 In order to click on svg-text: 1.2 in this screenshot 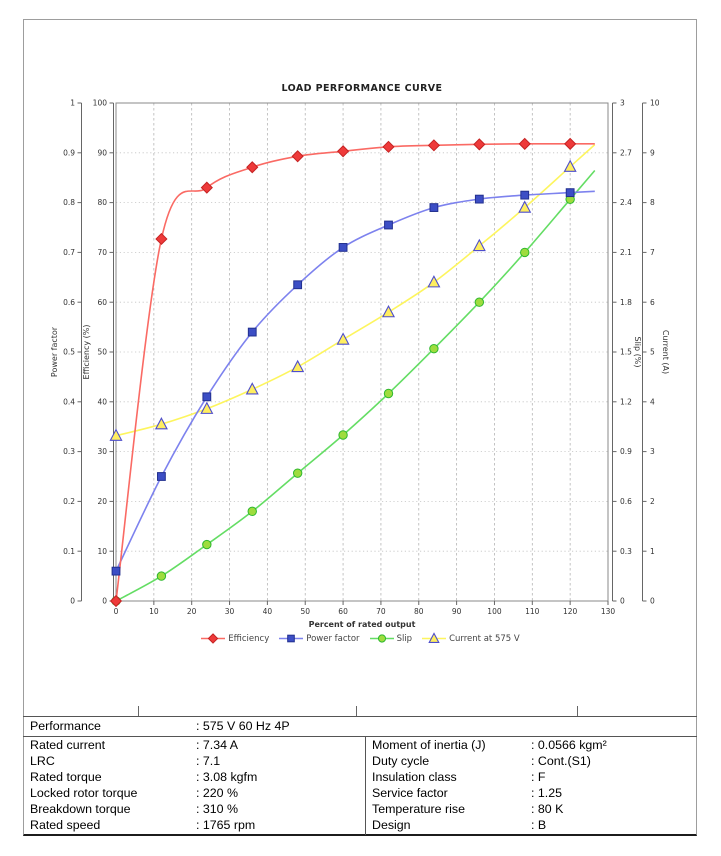, I will do `click(626, 401)`.